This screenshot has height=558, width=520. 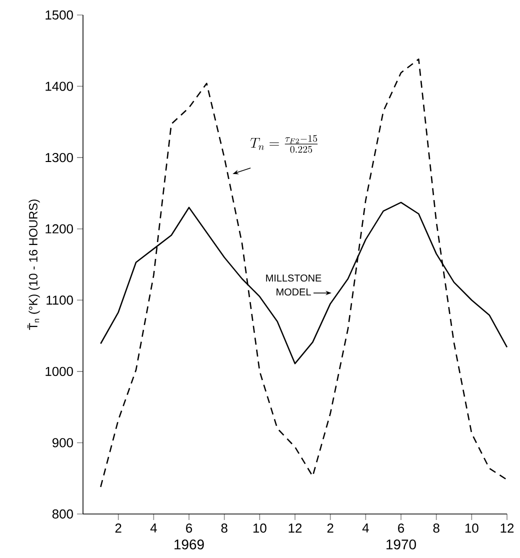 What do you see at coordinates (59, 229) in the screenshot?
I see `y-tick-label: 1200` at bounding box center [59, 229].